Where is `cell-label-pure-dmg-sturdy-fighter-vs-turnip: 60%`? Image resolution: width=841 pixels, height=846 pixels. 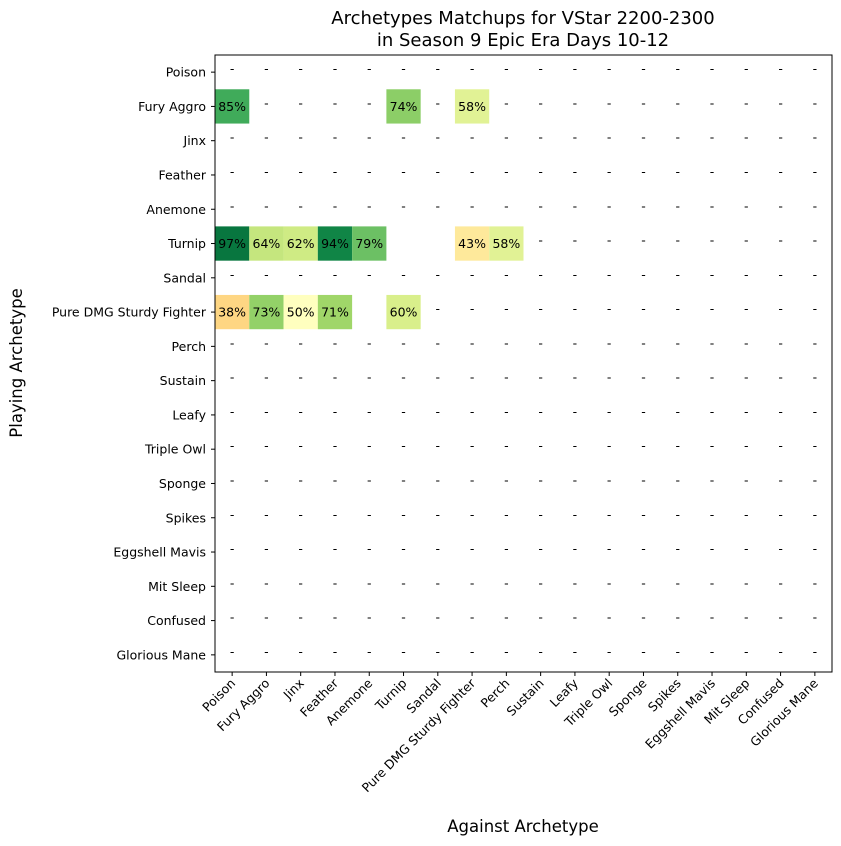 cell-label-pure-dmg-sturdy-fighter-vs-turnip: 60% is located at coordinates (404, 312).